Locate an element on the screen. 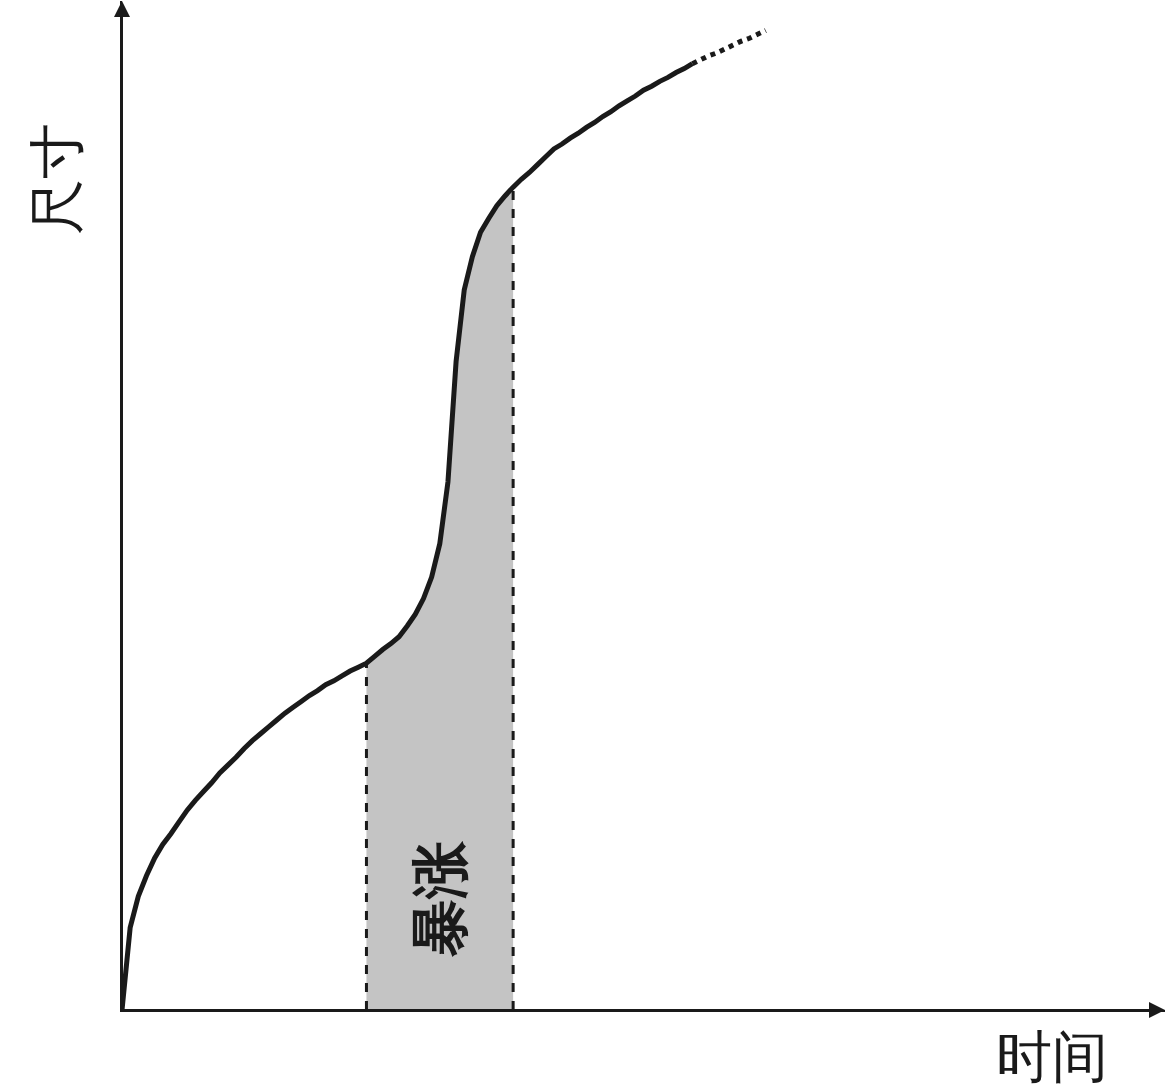  y-axis-title: 尺寸 is located at coordinates (56, 178).